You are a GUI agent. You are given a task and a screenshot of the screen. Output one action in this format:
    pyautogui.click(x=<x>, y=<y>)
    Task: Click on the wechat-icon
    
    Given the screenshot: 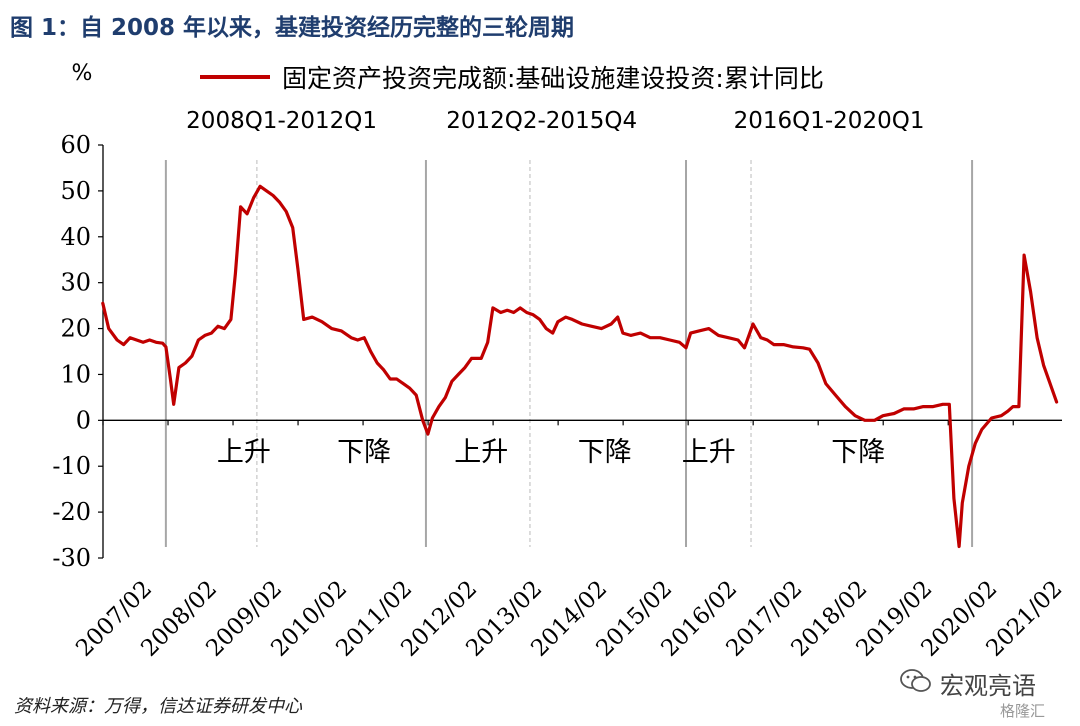 What is the action you would take?
    pyautogui.click(x=915, y=680)
    